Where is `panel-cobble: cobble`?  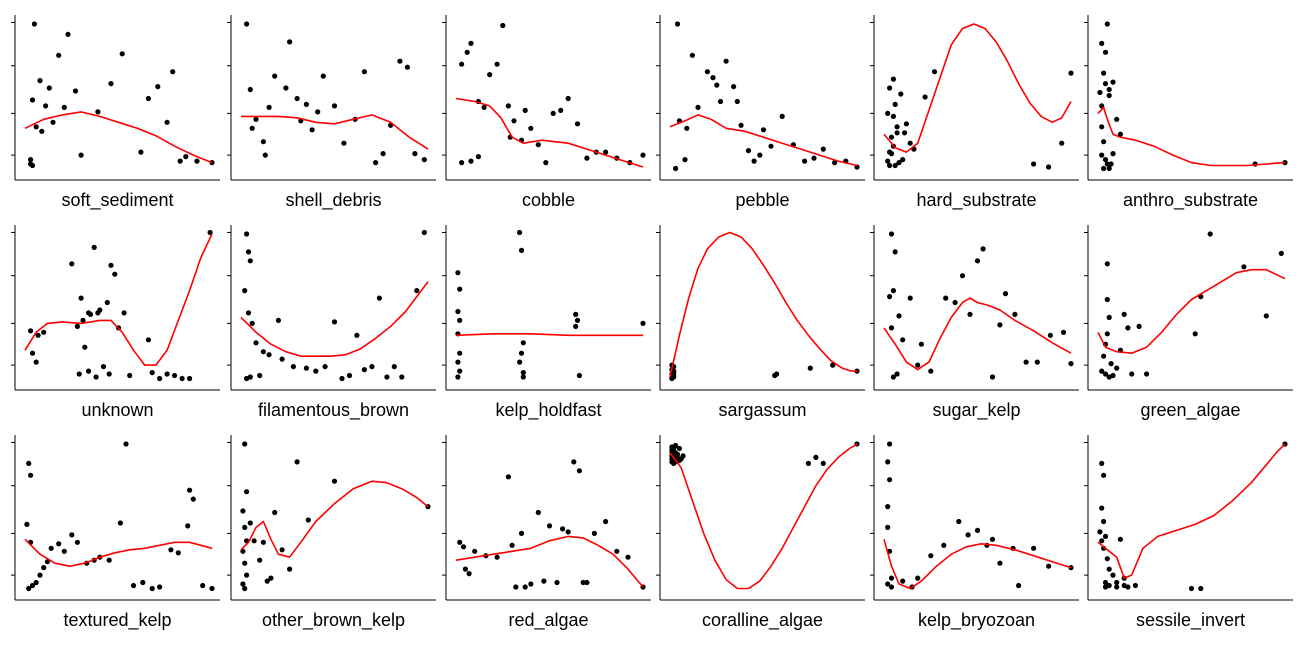
panel-cobble: cobble is located at coordinates (546, 112).